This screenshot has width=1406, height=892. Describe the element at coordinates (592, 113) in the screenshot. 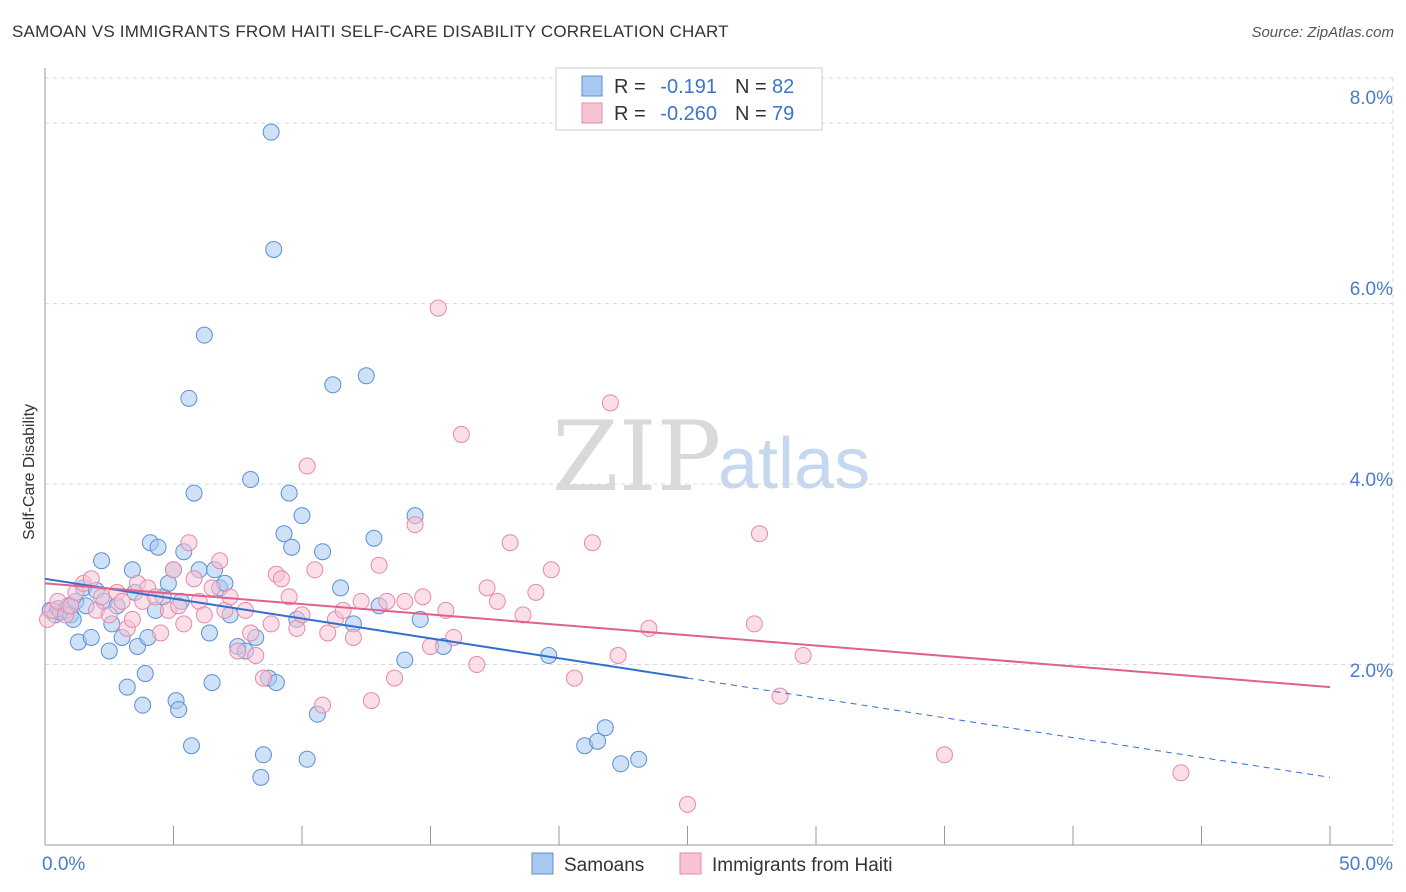

I see `legend-swatch-haiti` at that location.